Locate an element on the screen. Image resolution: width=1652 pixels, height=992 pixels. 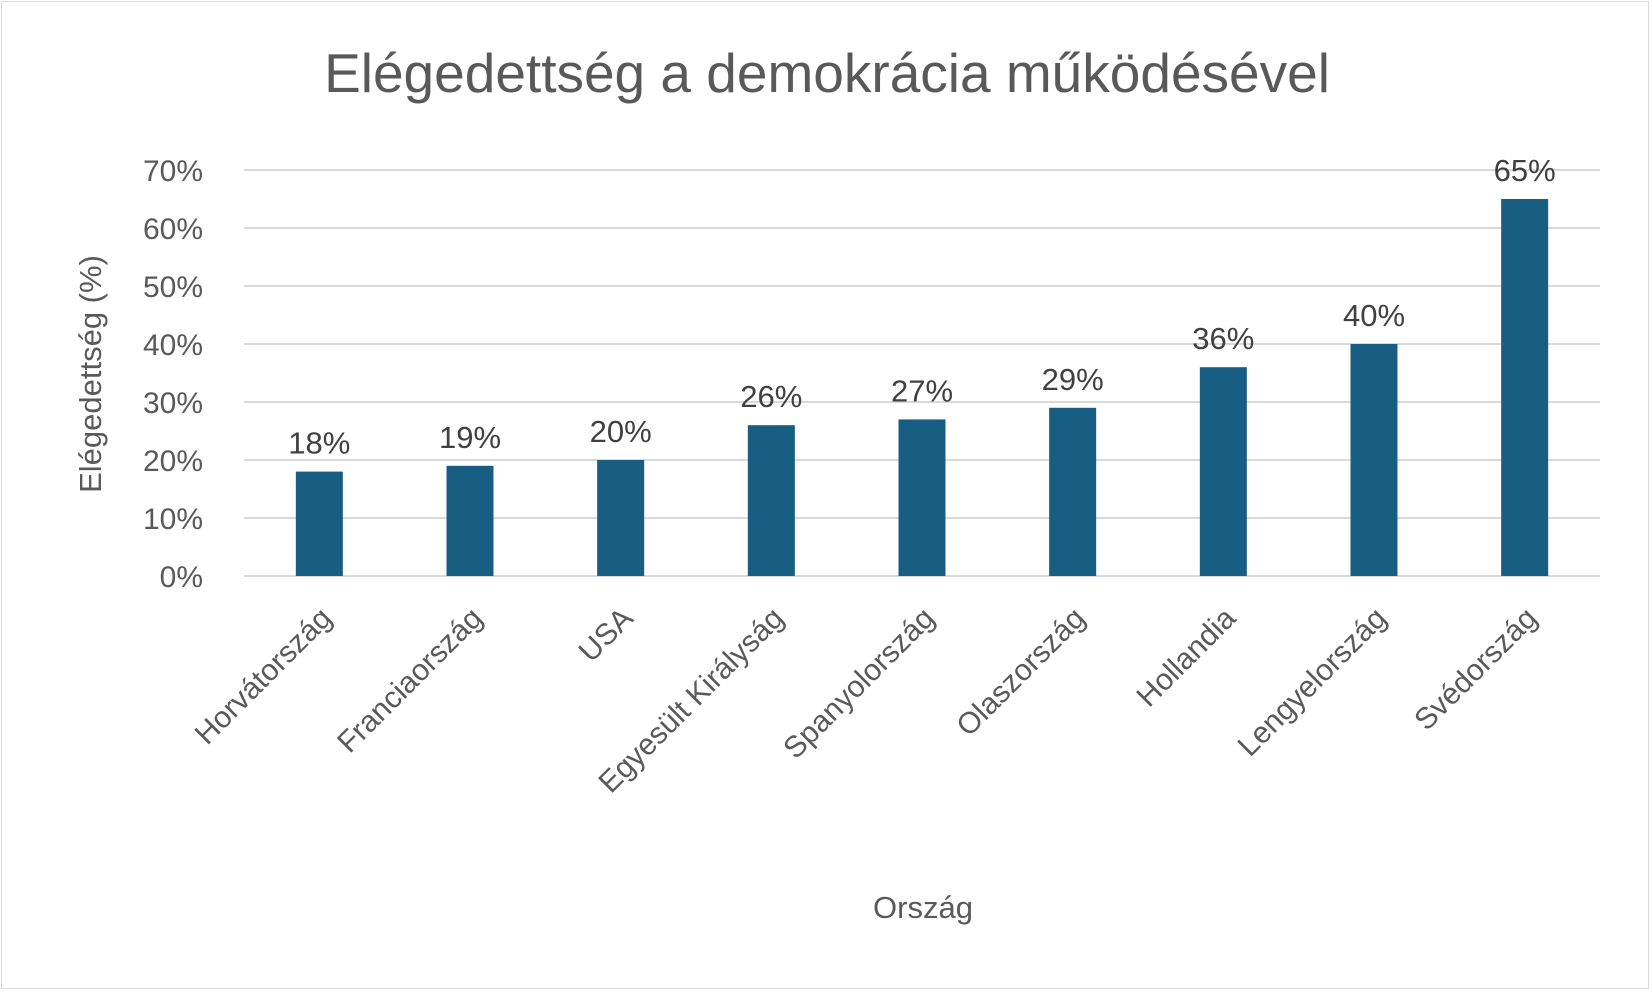
x-tick-label: Olaszország is located at coordinates (1020, 672).